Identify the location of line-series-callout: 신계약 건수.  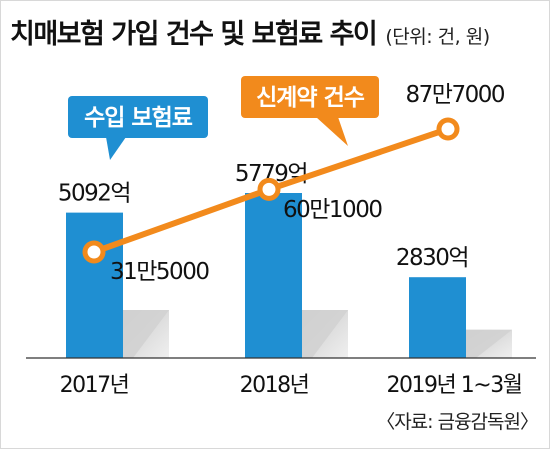
(310, 111).